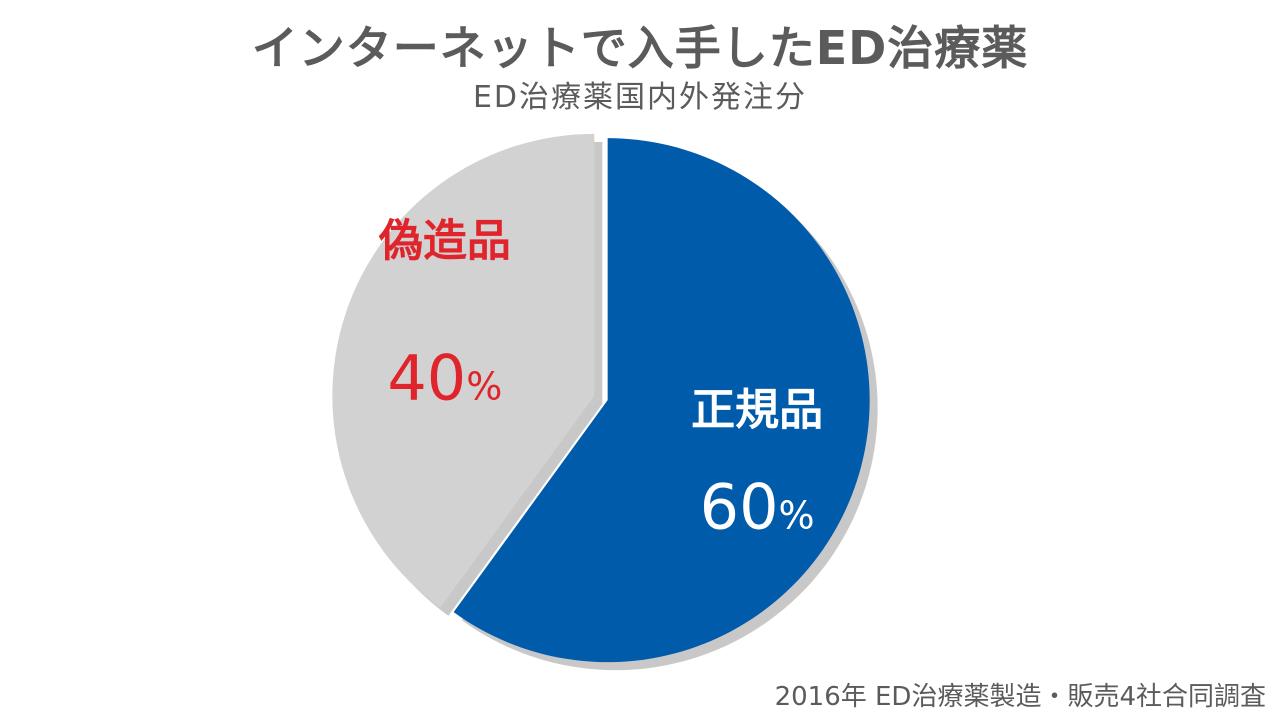 This screenshot has width=1280, height=720. I want to click on source-note: 2016年 ED治療薬製造・販売4社合同調査, so click(1020, 697).